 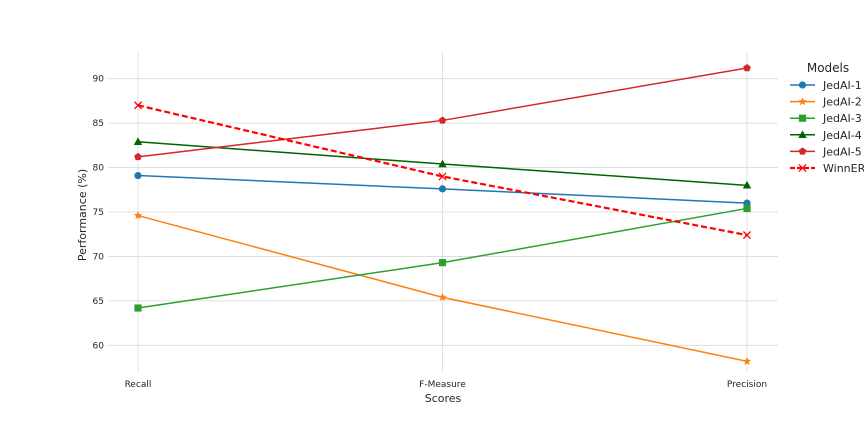 I want to click on legend-label: JedAI-1, so click(x=842, y=85).